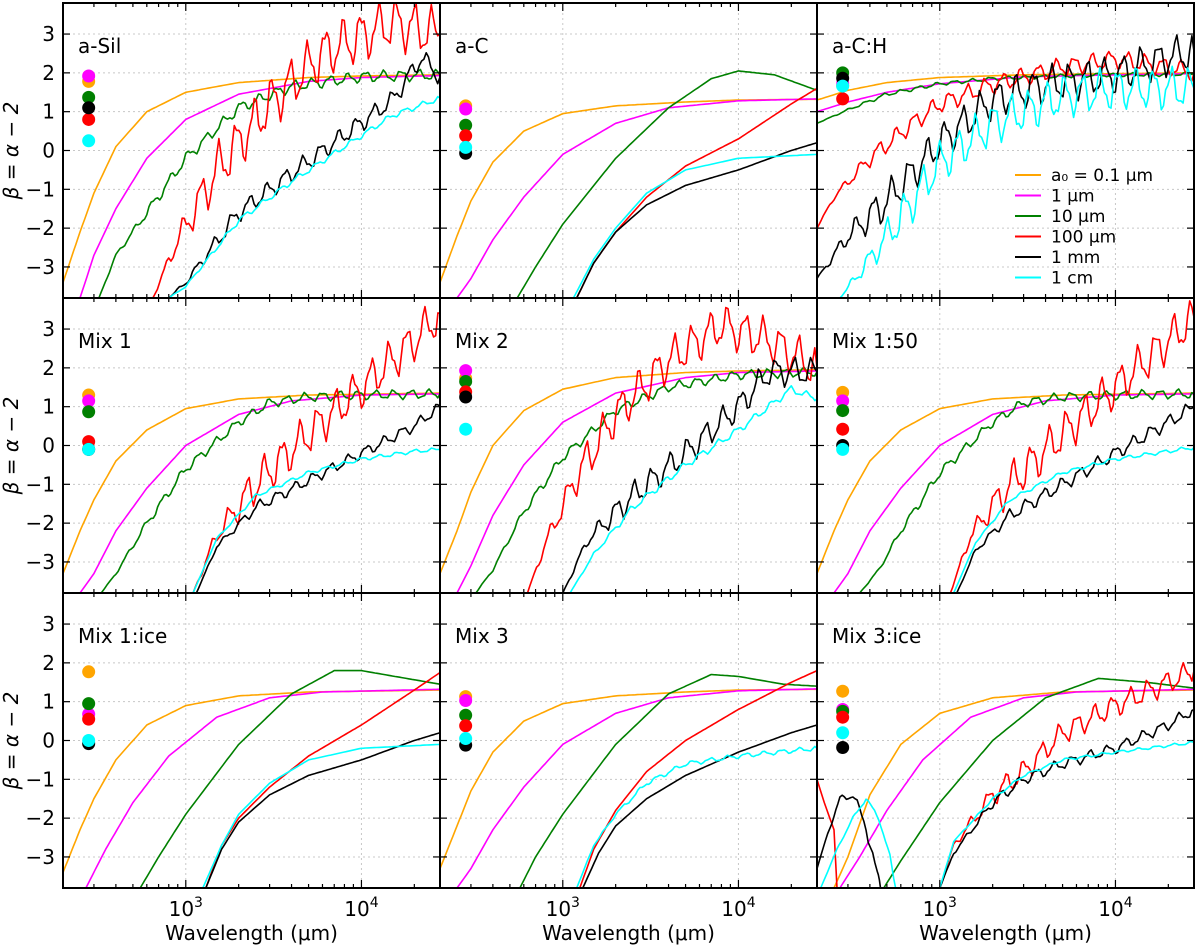 The image size is (1200, 949). I want to click on panel-a-sil: a-Sil −3 −2 −1 0 1 2 3 β = α − 2, so click(220, 150).